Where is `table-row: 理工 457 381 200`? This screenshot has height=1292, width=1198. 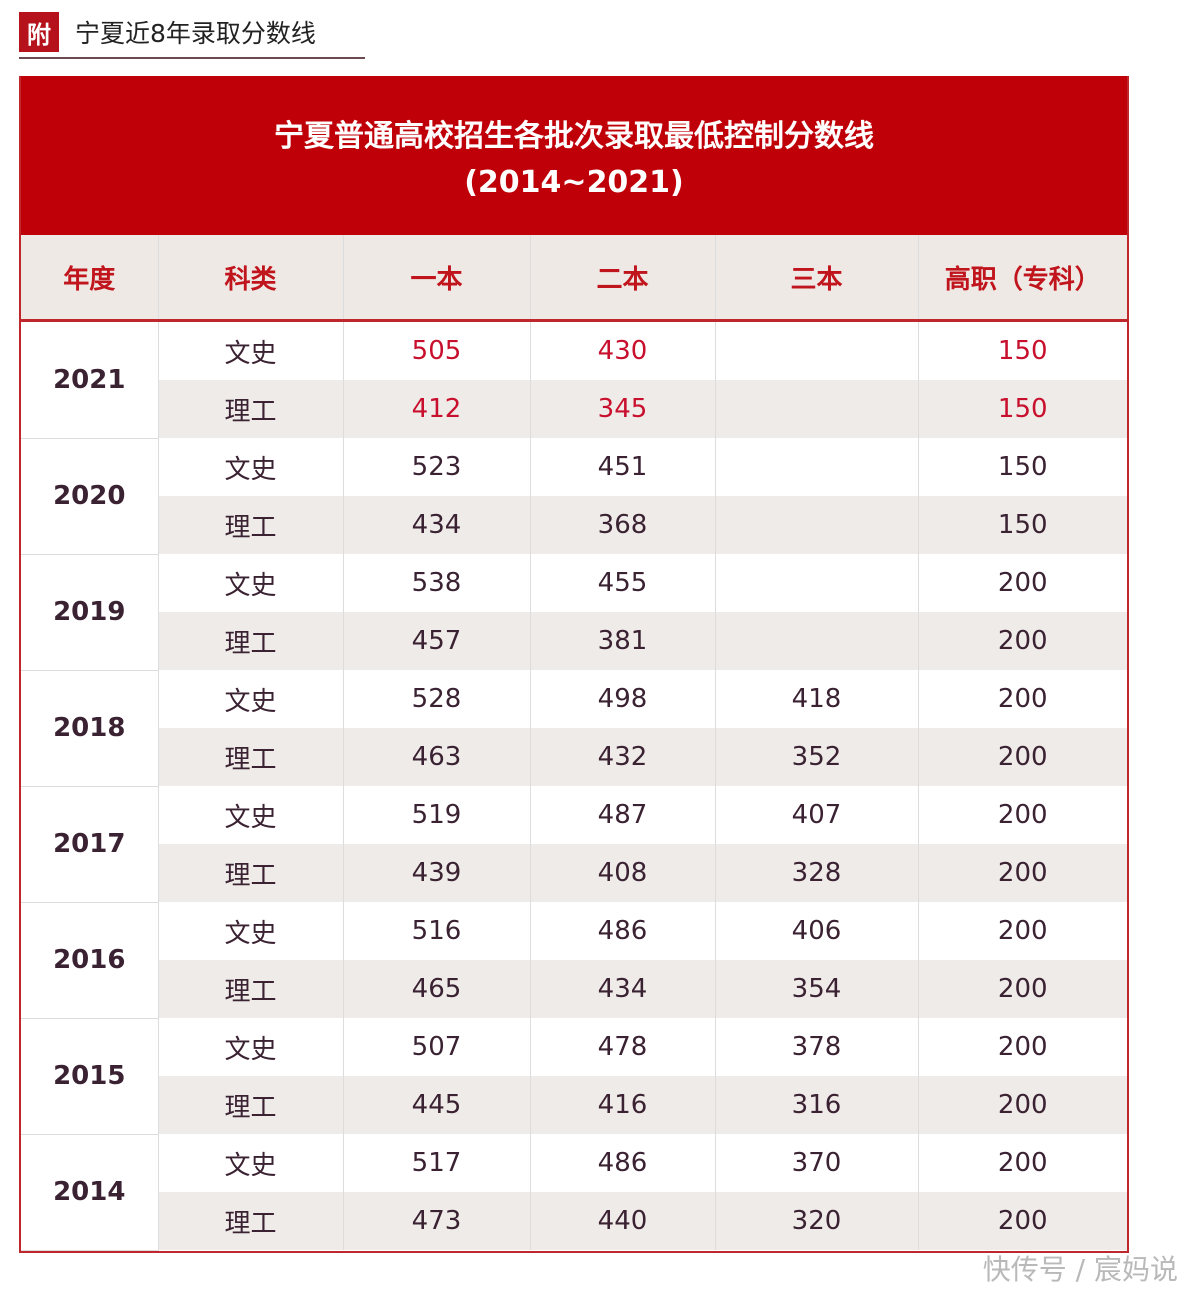
table-row: 理工 457 381 200 is located at coordinates (574, 641).